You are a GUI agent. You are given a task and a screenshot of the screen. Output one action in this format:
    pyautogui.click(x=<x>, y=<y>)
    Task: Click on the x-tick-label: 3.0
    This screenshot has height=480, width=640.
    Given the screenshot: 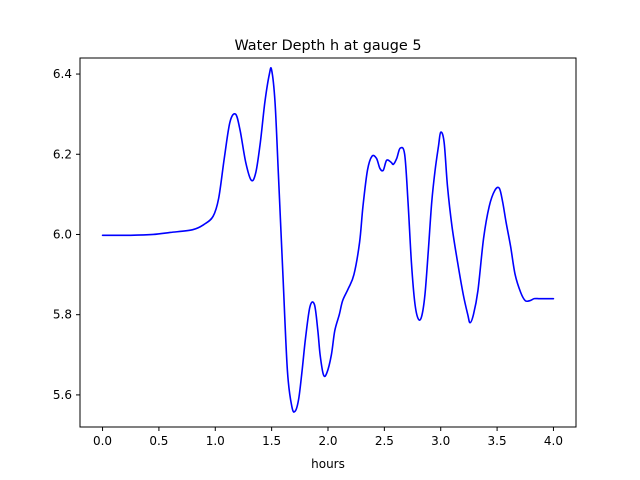 What is the action you would take?
    pyautogui.click(x=440, y=441)
    